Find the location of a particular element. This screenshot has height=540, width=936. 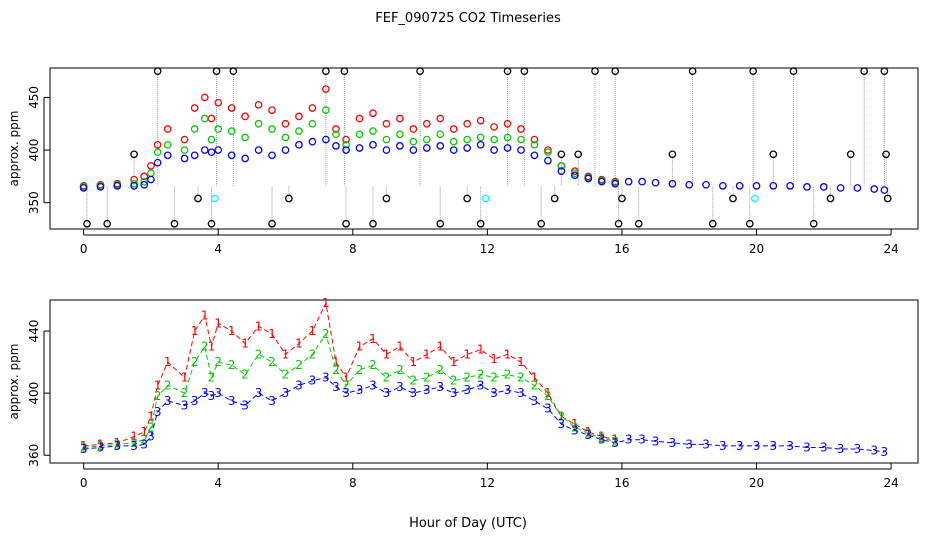

top-y-tick-label: 350 is located at coordinates (34, 202).